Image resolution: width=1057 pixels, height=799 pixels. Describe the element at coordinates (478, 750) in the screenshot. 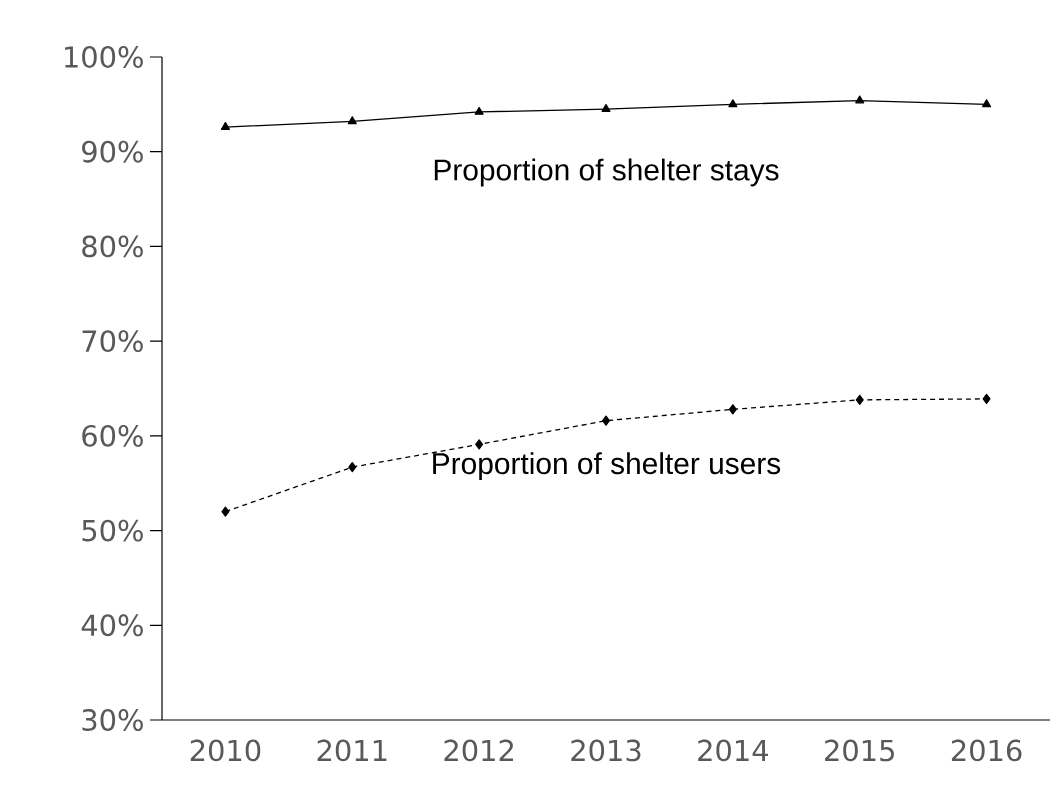

I see `x-tick-label: 2012` at that location.